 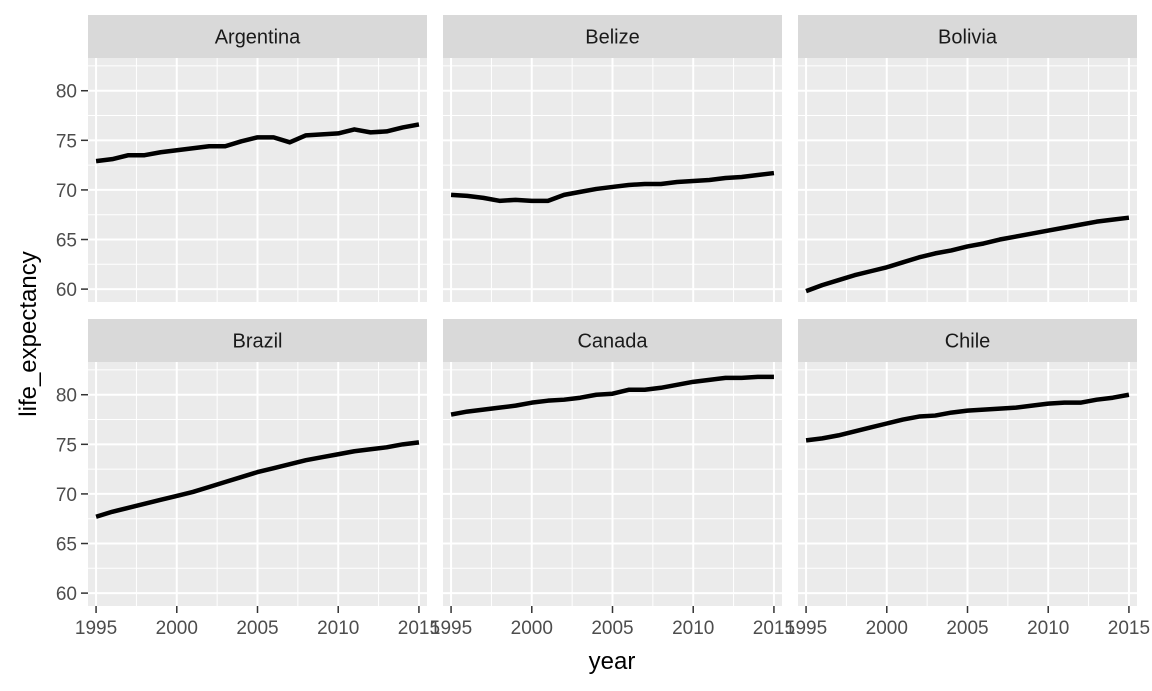 What do you see at coordinates (967, 479) in the screenshot?
I see `facet-panel: Chile 1995 2000 2005 2010 2015` at bounding box center [967, 479].